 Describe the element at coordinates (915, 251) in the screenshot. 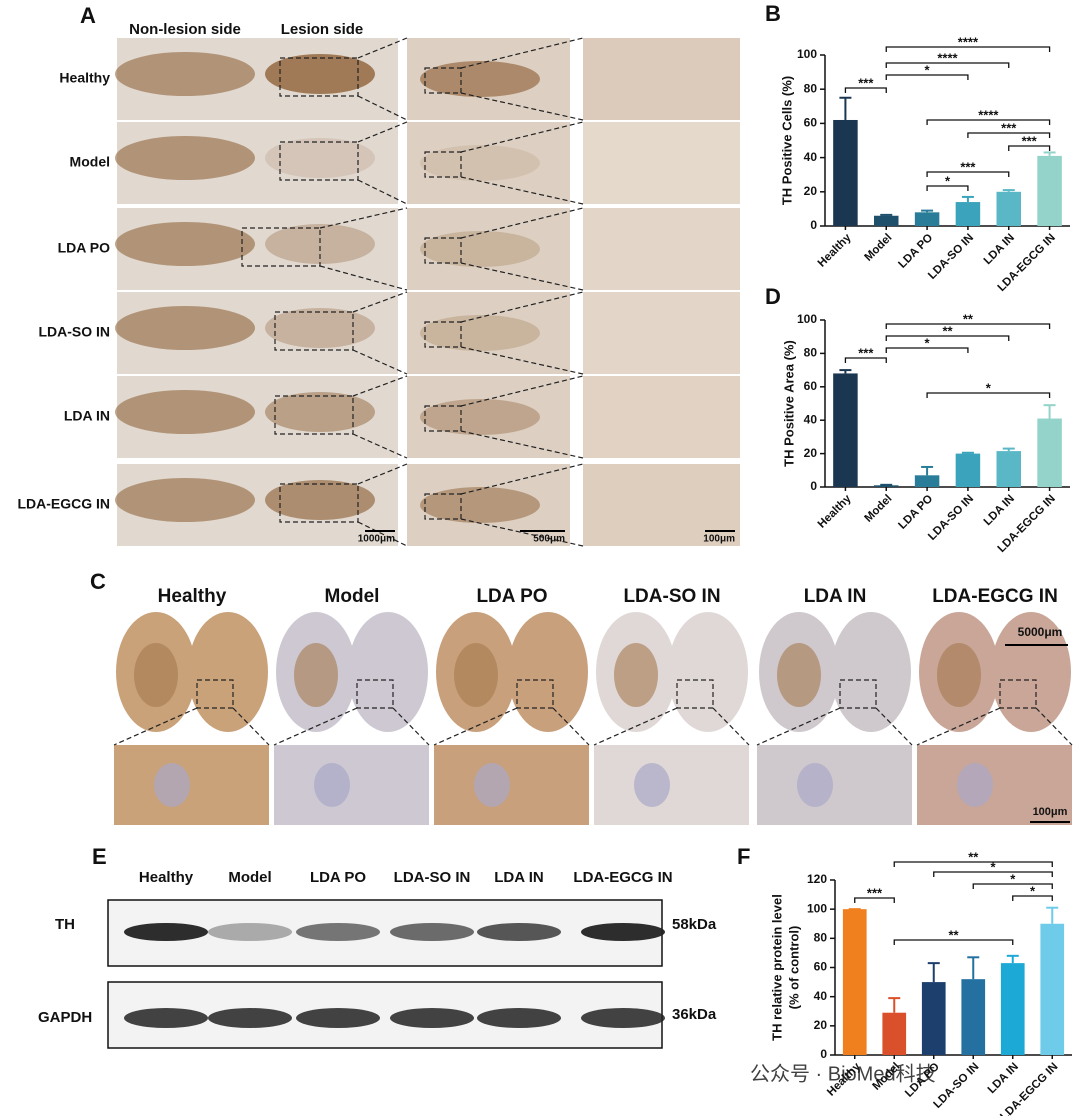

I see `x-tick-label: LDA PO` at that location.